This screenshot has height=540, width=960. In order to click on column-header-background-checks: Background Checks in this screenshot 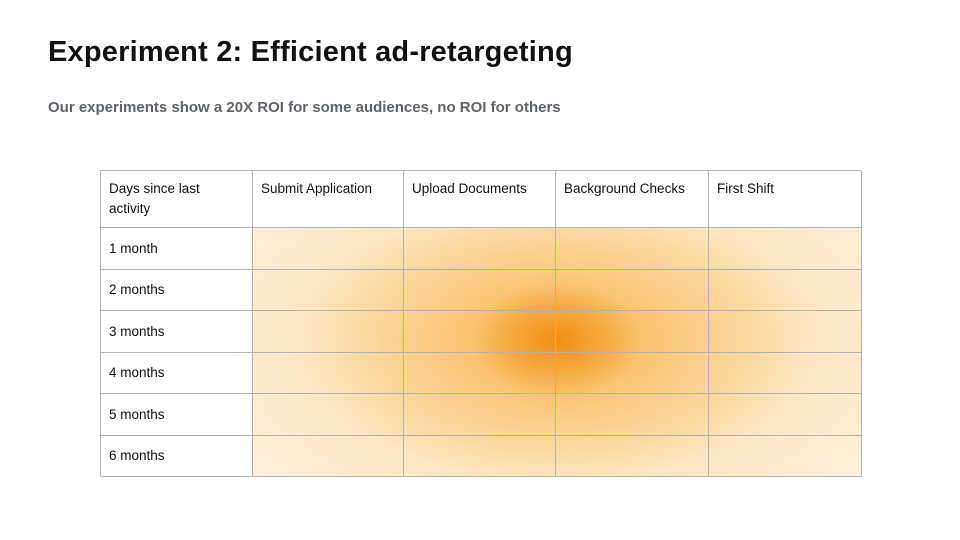, I will do `click(632, 199)`.